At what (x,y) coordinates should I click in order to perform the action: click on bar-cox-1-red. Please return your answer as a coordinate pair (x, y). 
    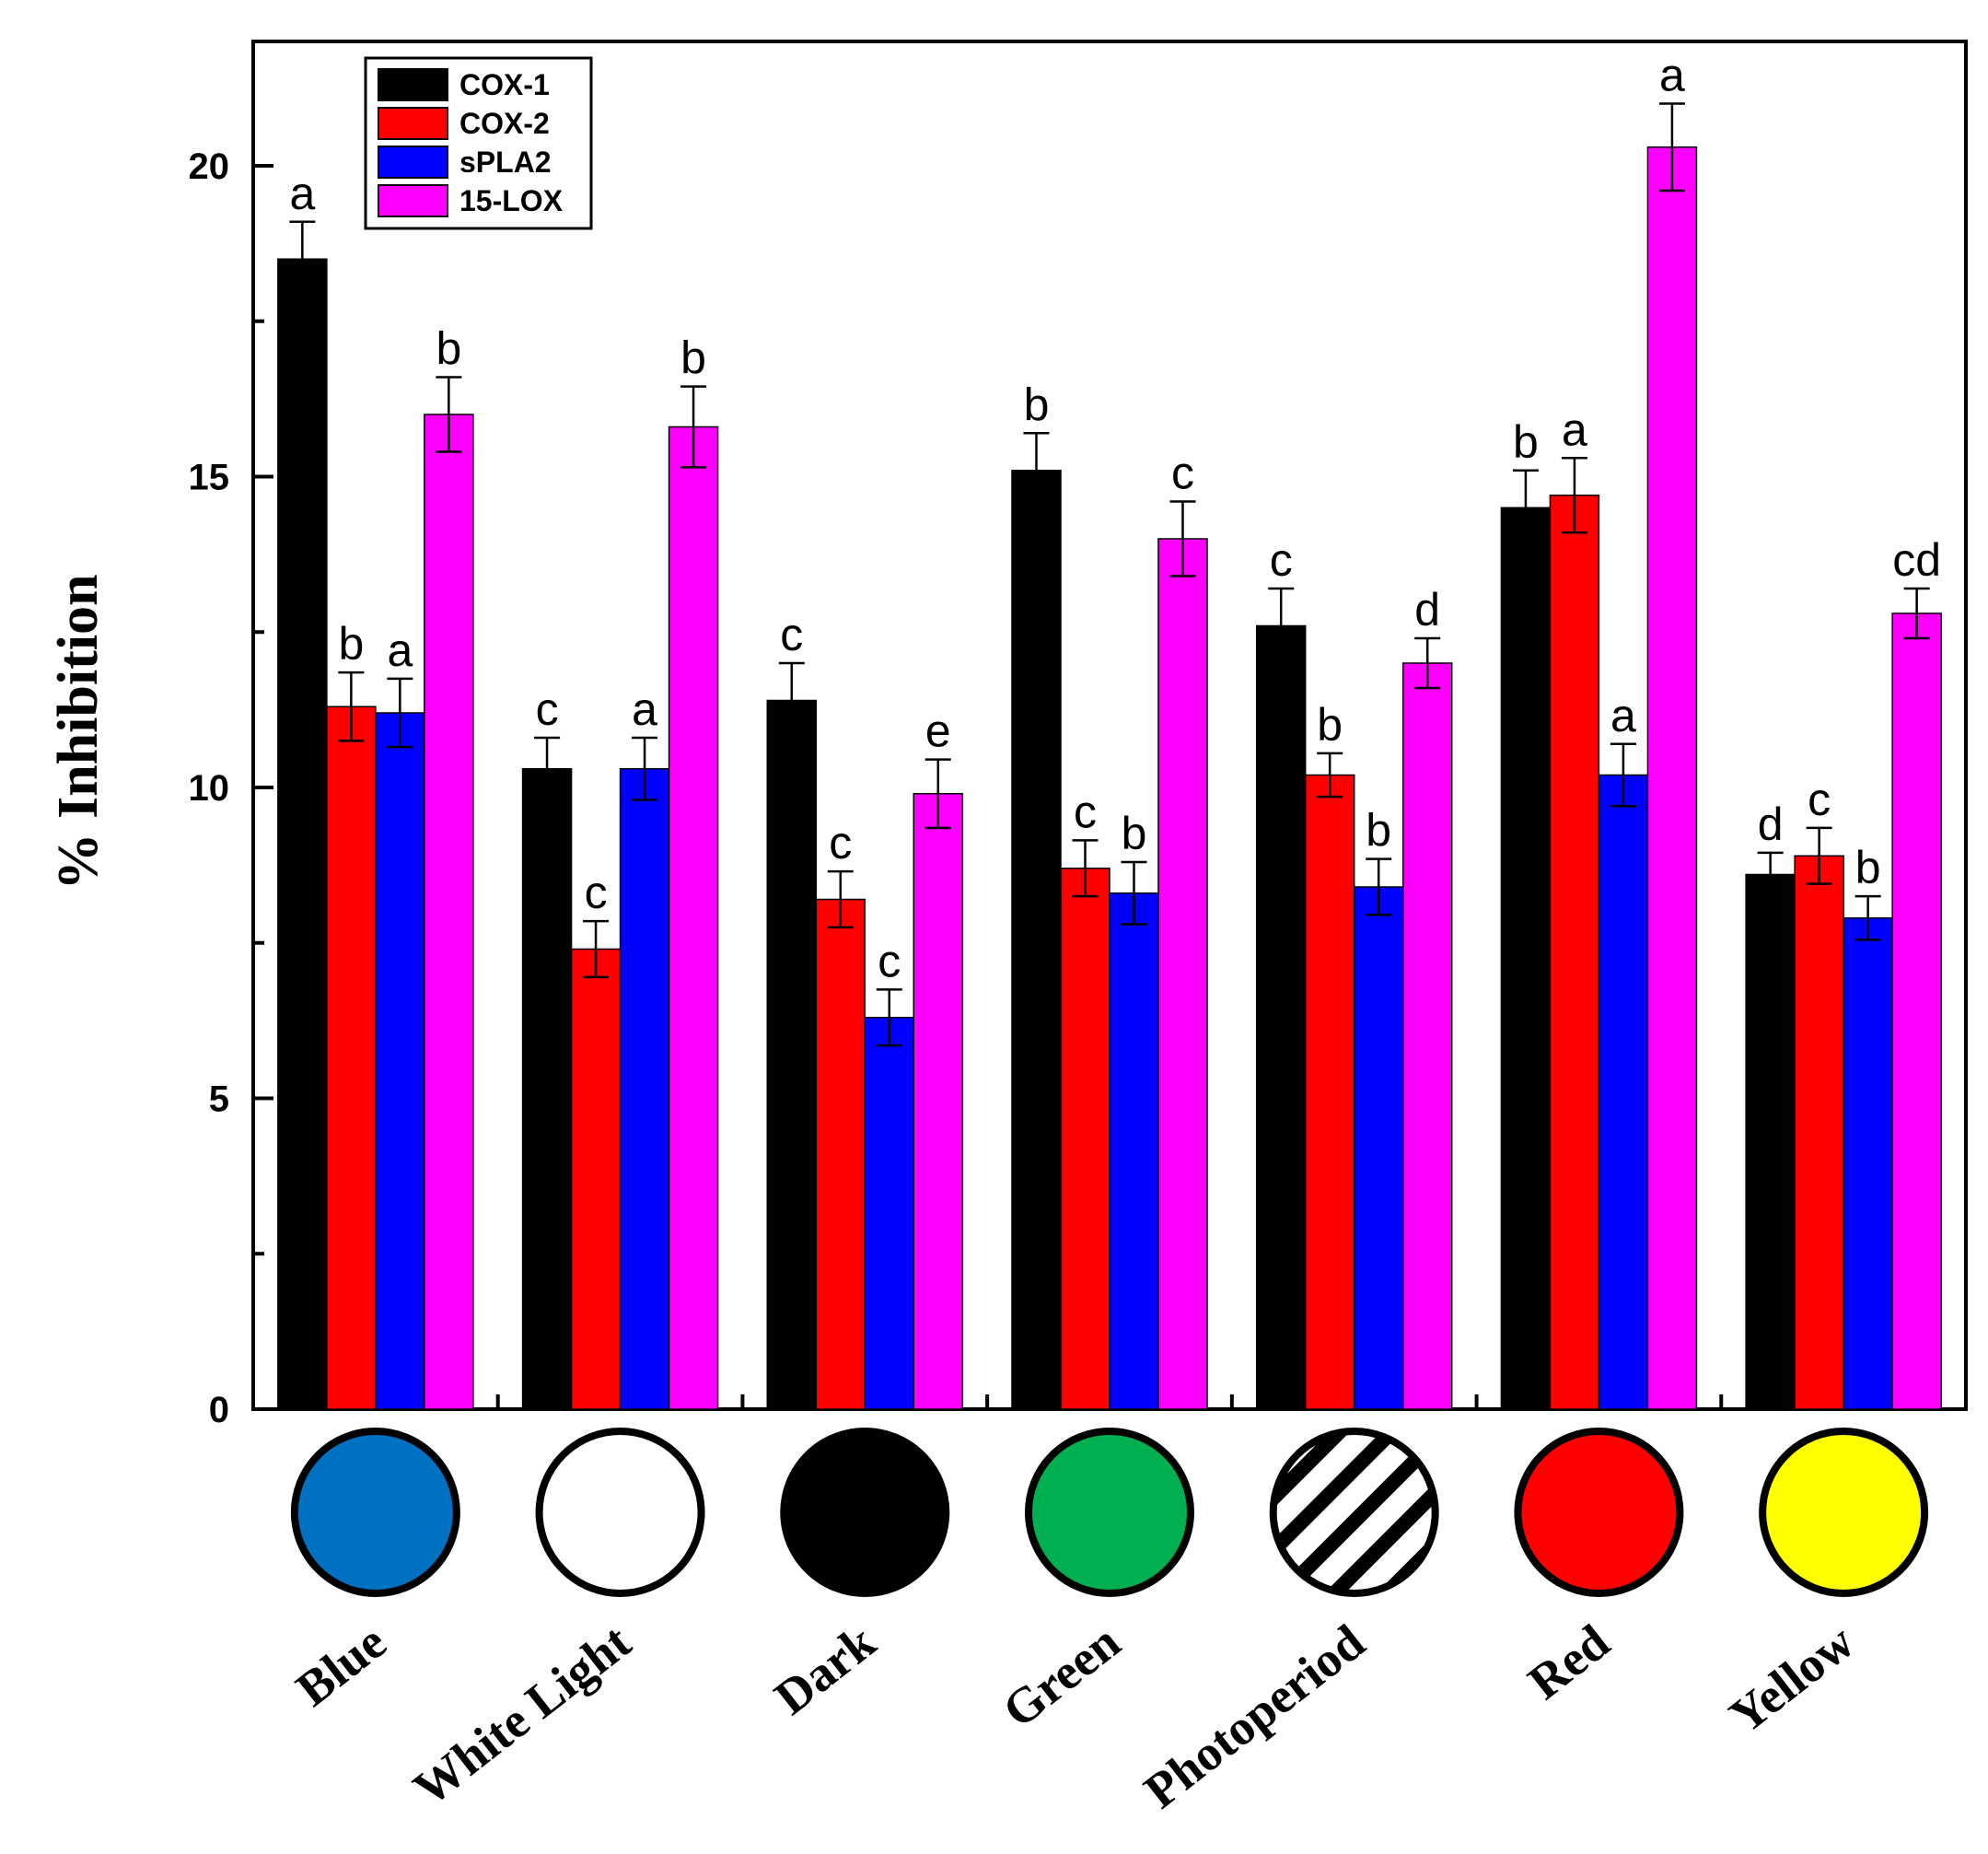
    Looking at the image, I should click on (1526, 958).